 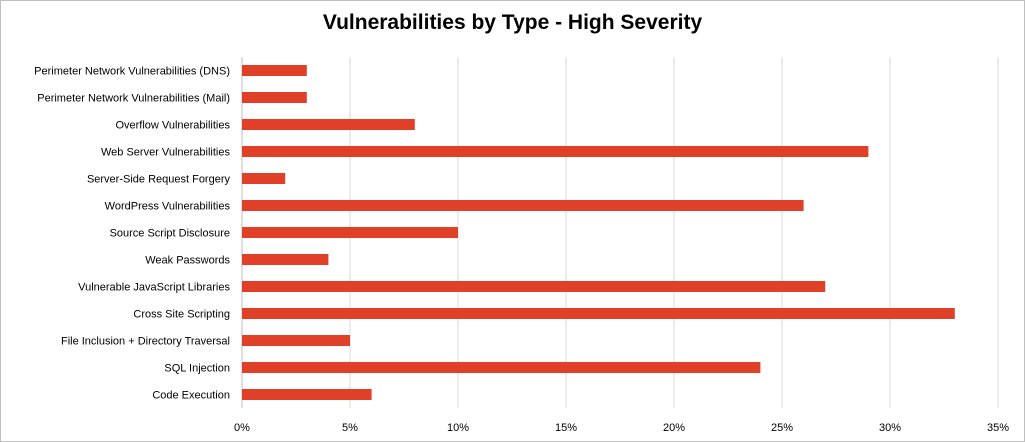 What do you see at coordinates (159, 180) in the screenshot?
I see `category-label: Server-Side Request Forgery` at bounding box center [159, 180].